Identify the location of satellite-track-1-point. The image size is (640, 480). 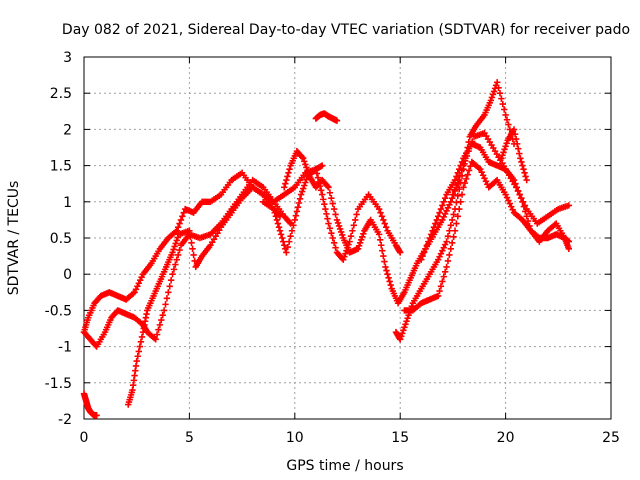
(182, 216).